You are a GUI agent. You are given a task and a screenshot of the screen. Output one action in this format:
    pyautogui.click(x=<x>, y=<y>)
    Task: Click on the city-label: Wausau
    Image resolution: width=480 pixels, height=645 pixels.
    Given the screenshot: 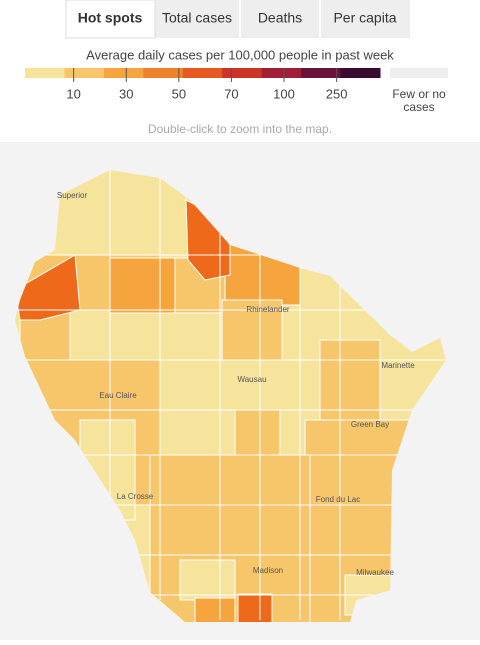 What is the action you would take?
    pyautogui.click(x=251, y=379)
    